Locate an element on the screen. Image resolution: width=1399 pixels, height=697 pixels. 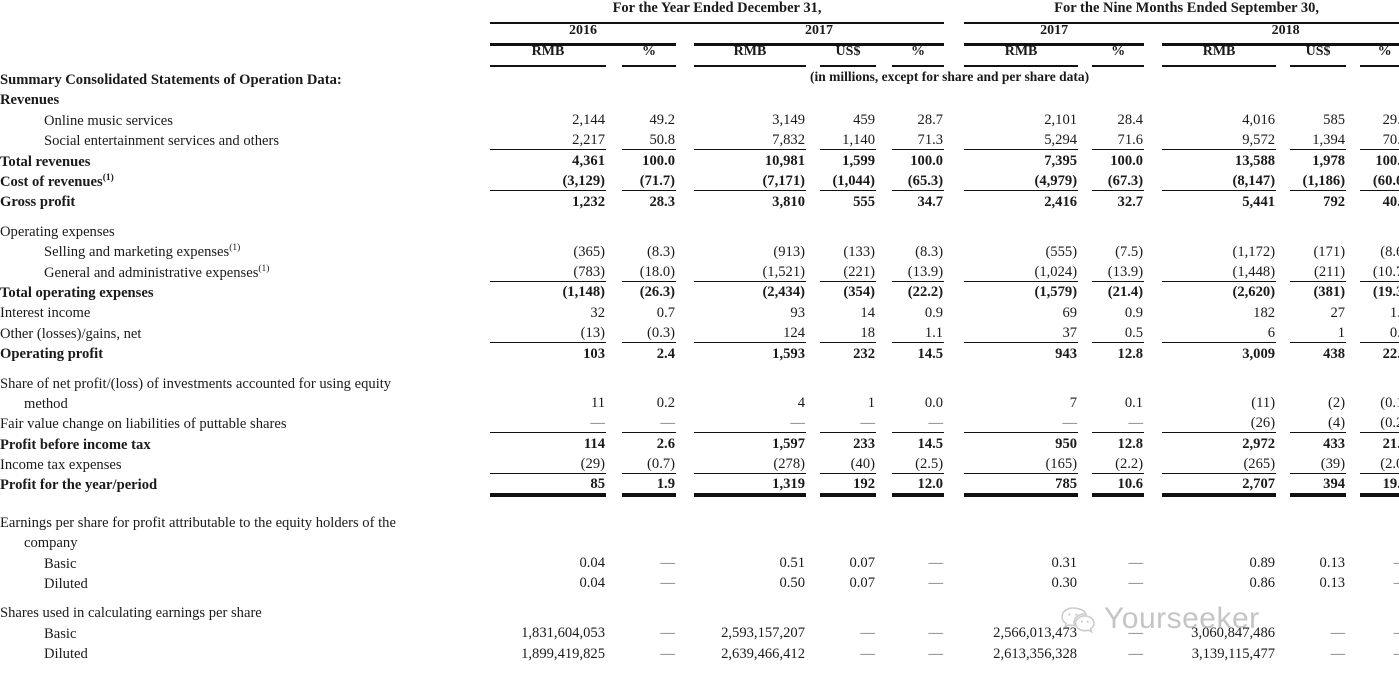
cell-9m2017-: 10.6 is located at coordinates (1118, 484).